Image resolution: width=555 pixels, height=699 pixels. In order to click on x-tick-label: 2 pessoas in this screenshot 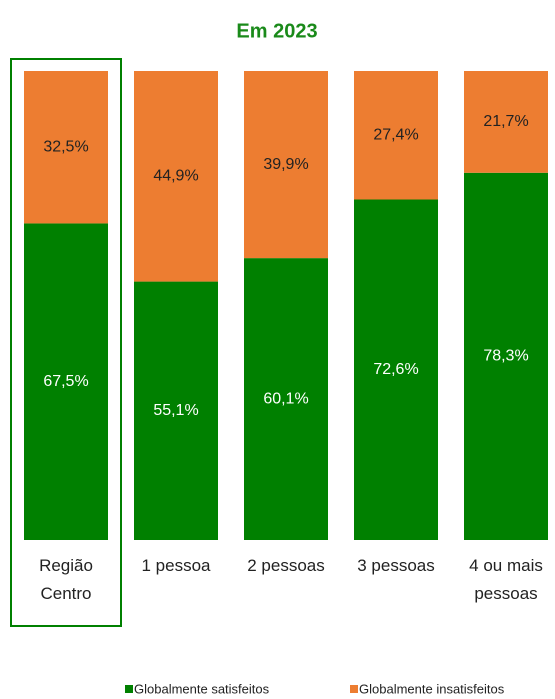, I will do `click(286, 565)`.